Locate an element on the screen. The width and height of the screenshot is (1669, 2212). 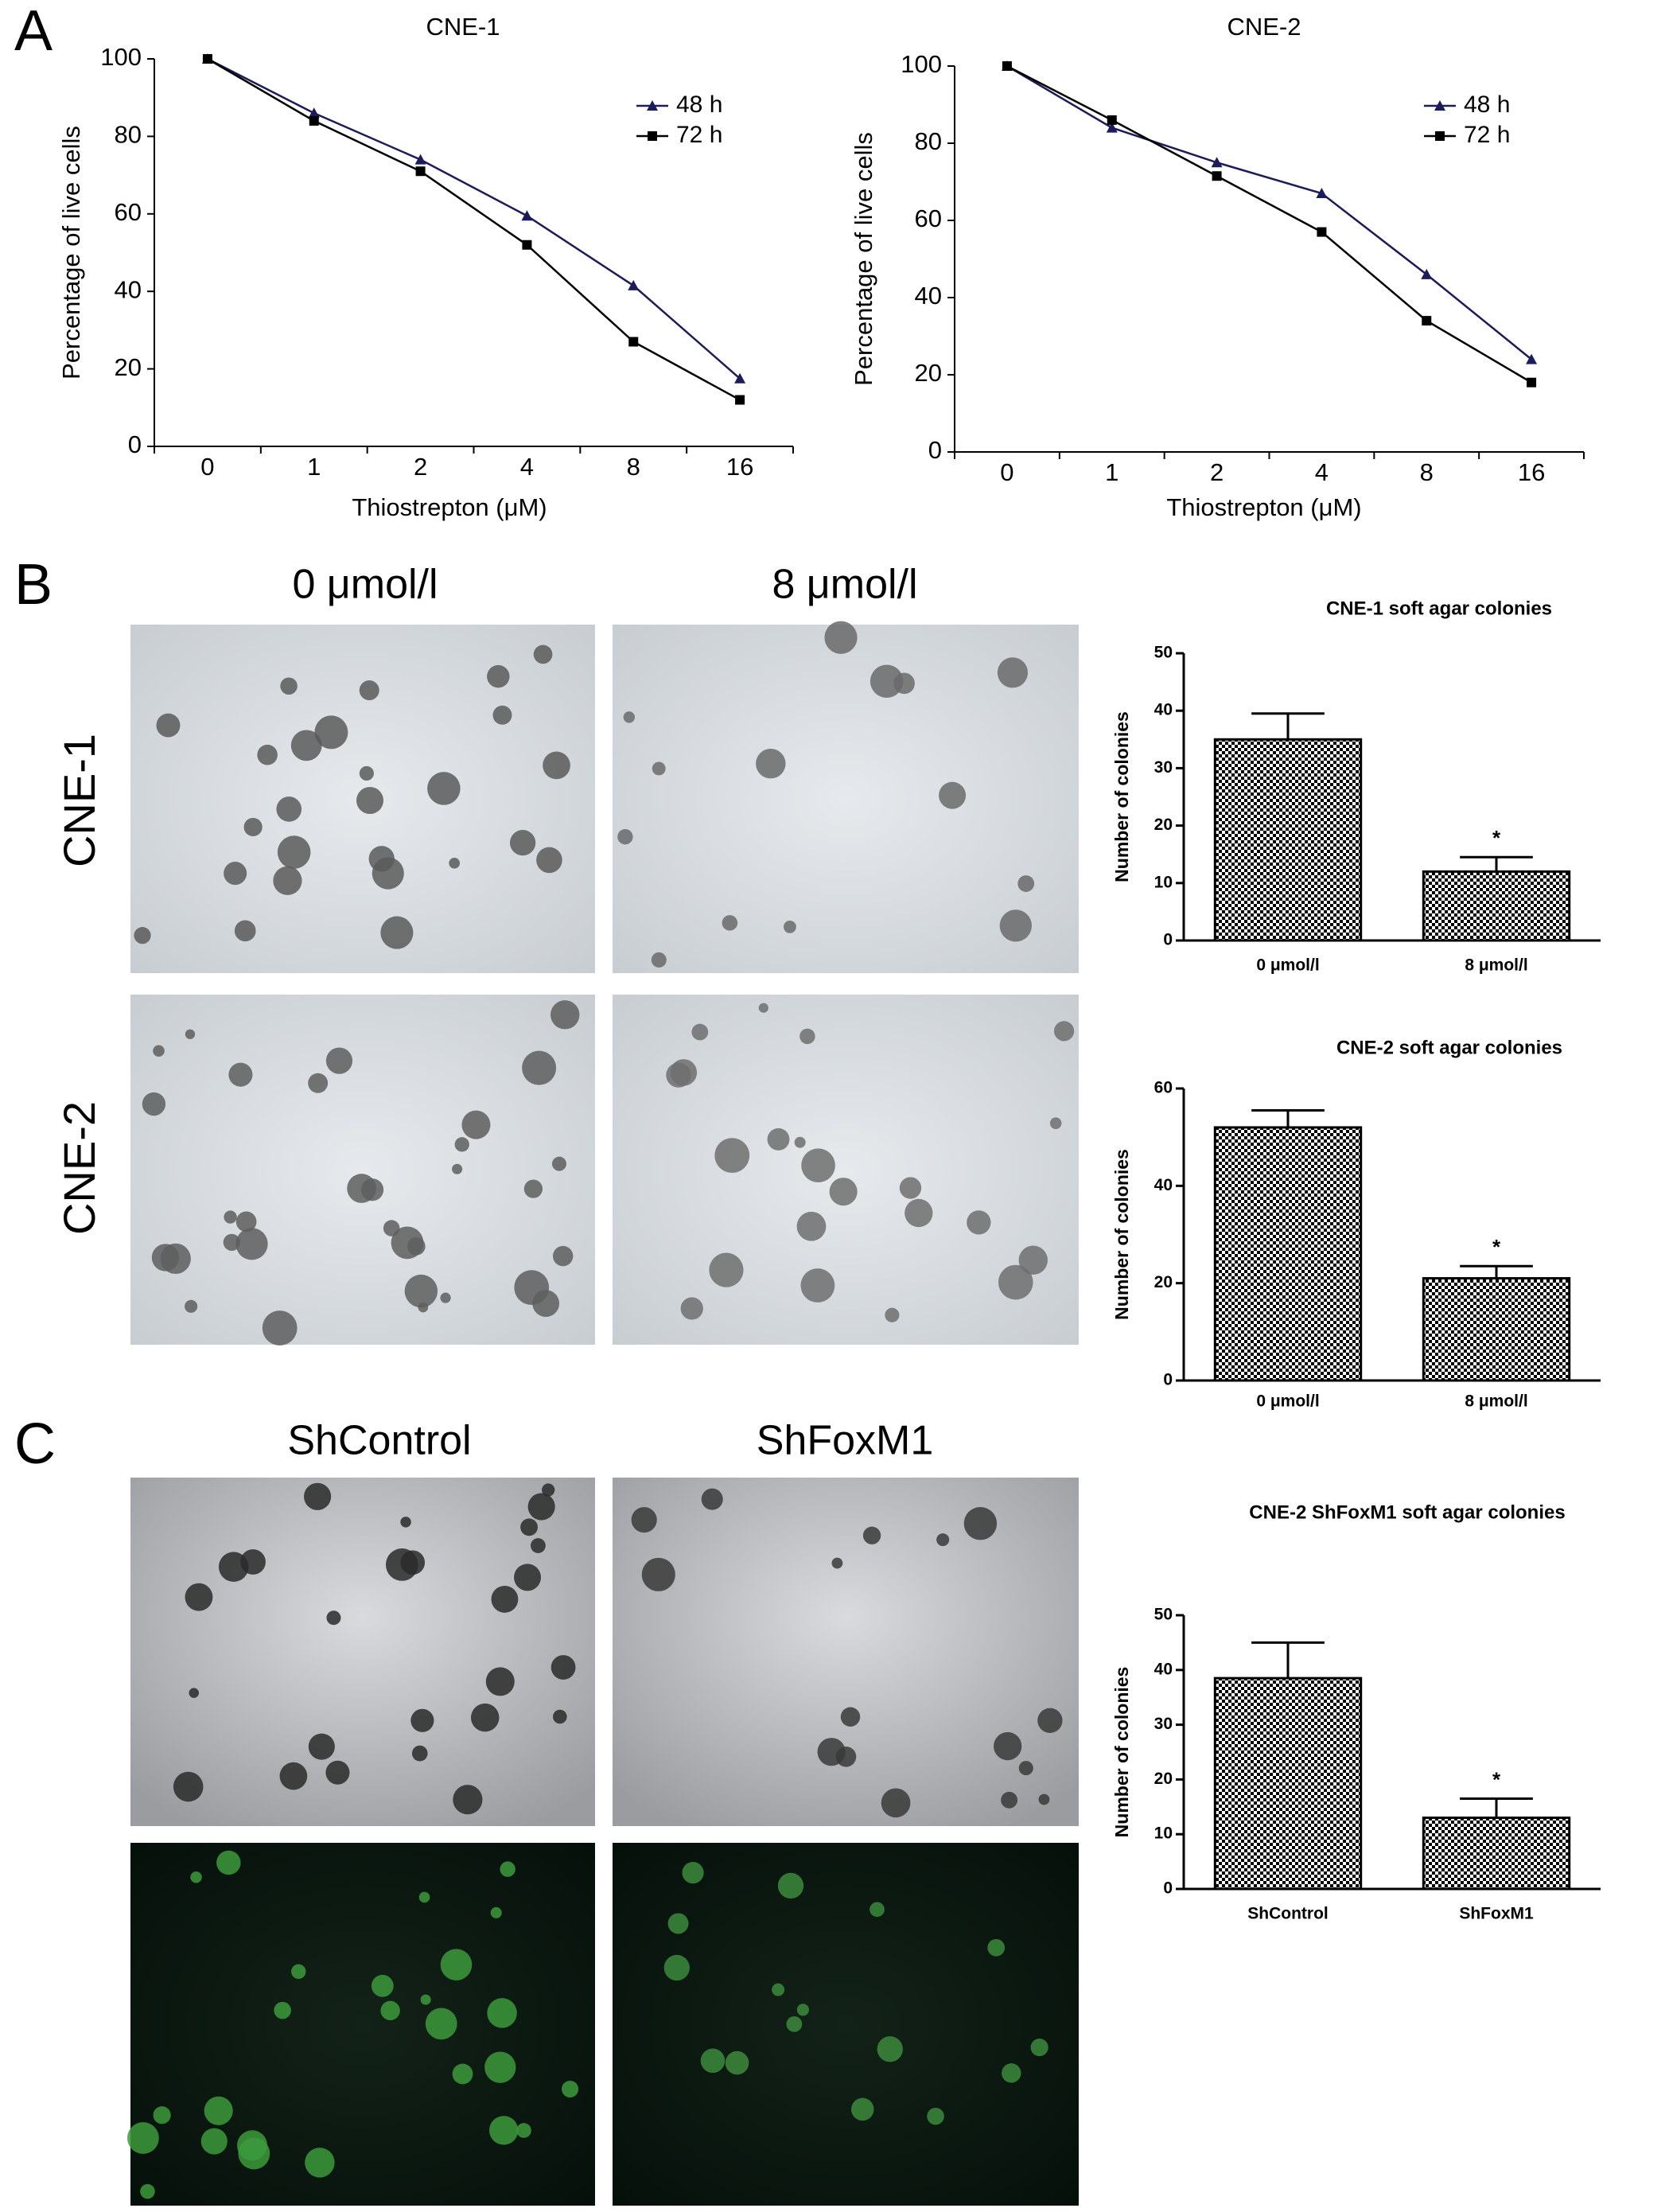
y-tick-label: 0 is located at coordinates (1168, 1888).